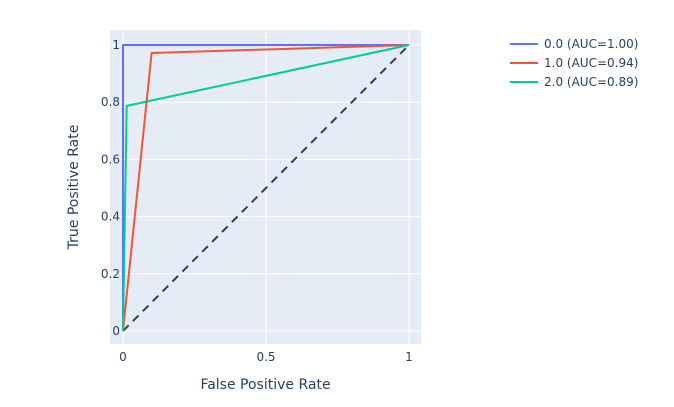 This screenshot has width=674, height=407. What do you see at coordinates (265, 357) in the screenshot?
I see `x-tick-label-1: 0.5` at bounding box center [265, 357].